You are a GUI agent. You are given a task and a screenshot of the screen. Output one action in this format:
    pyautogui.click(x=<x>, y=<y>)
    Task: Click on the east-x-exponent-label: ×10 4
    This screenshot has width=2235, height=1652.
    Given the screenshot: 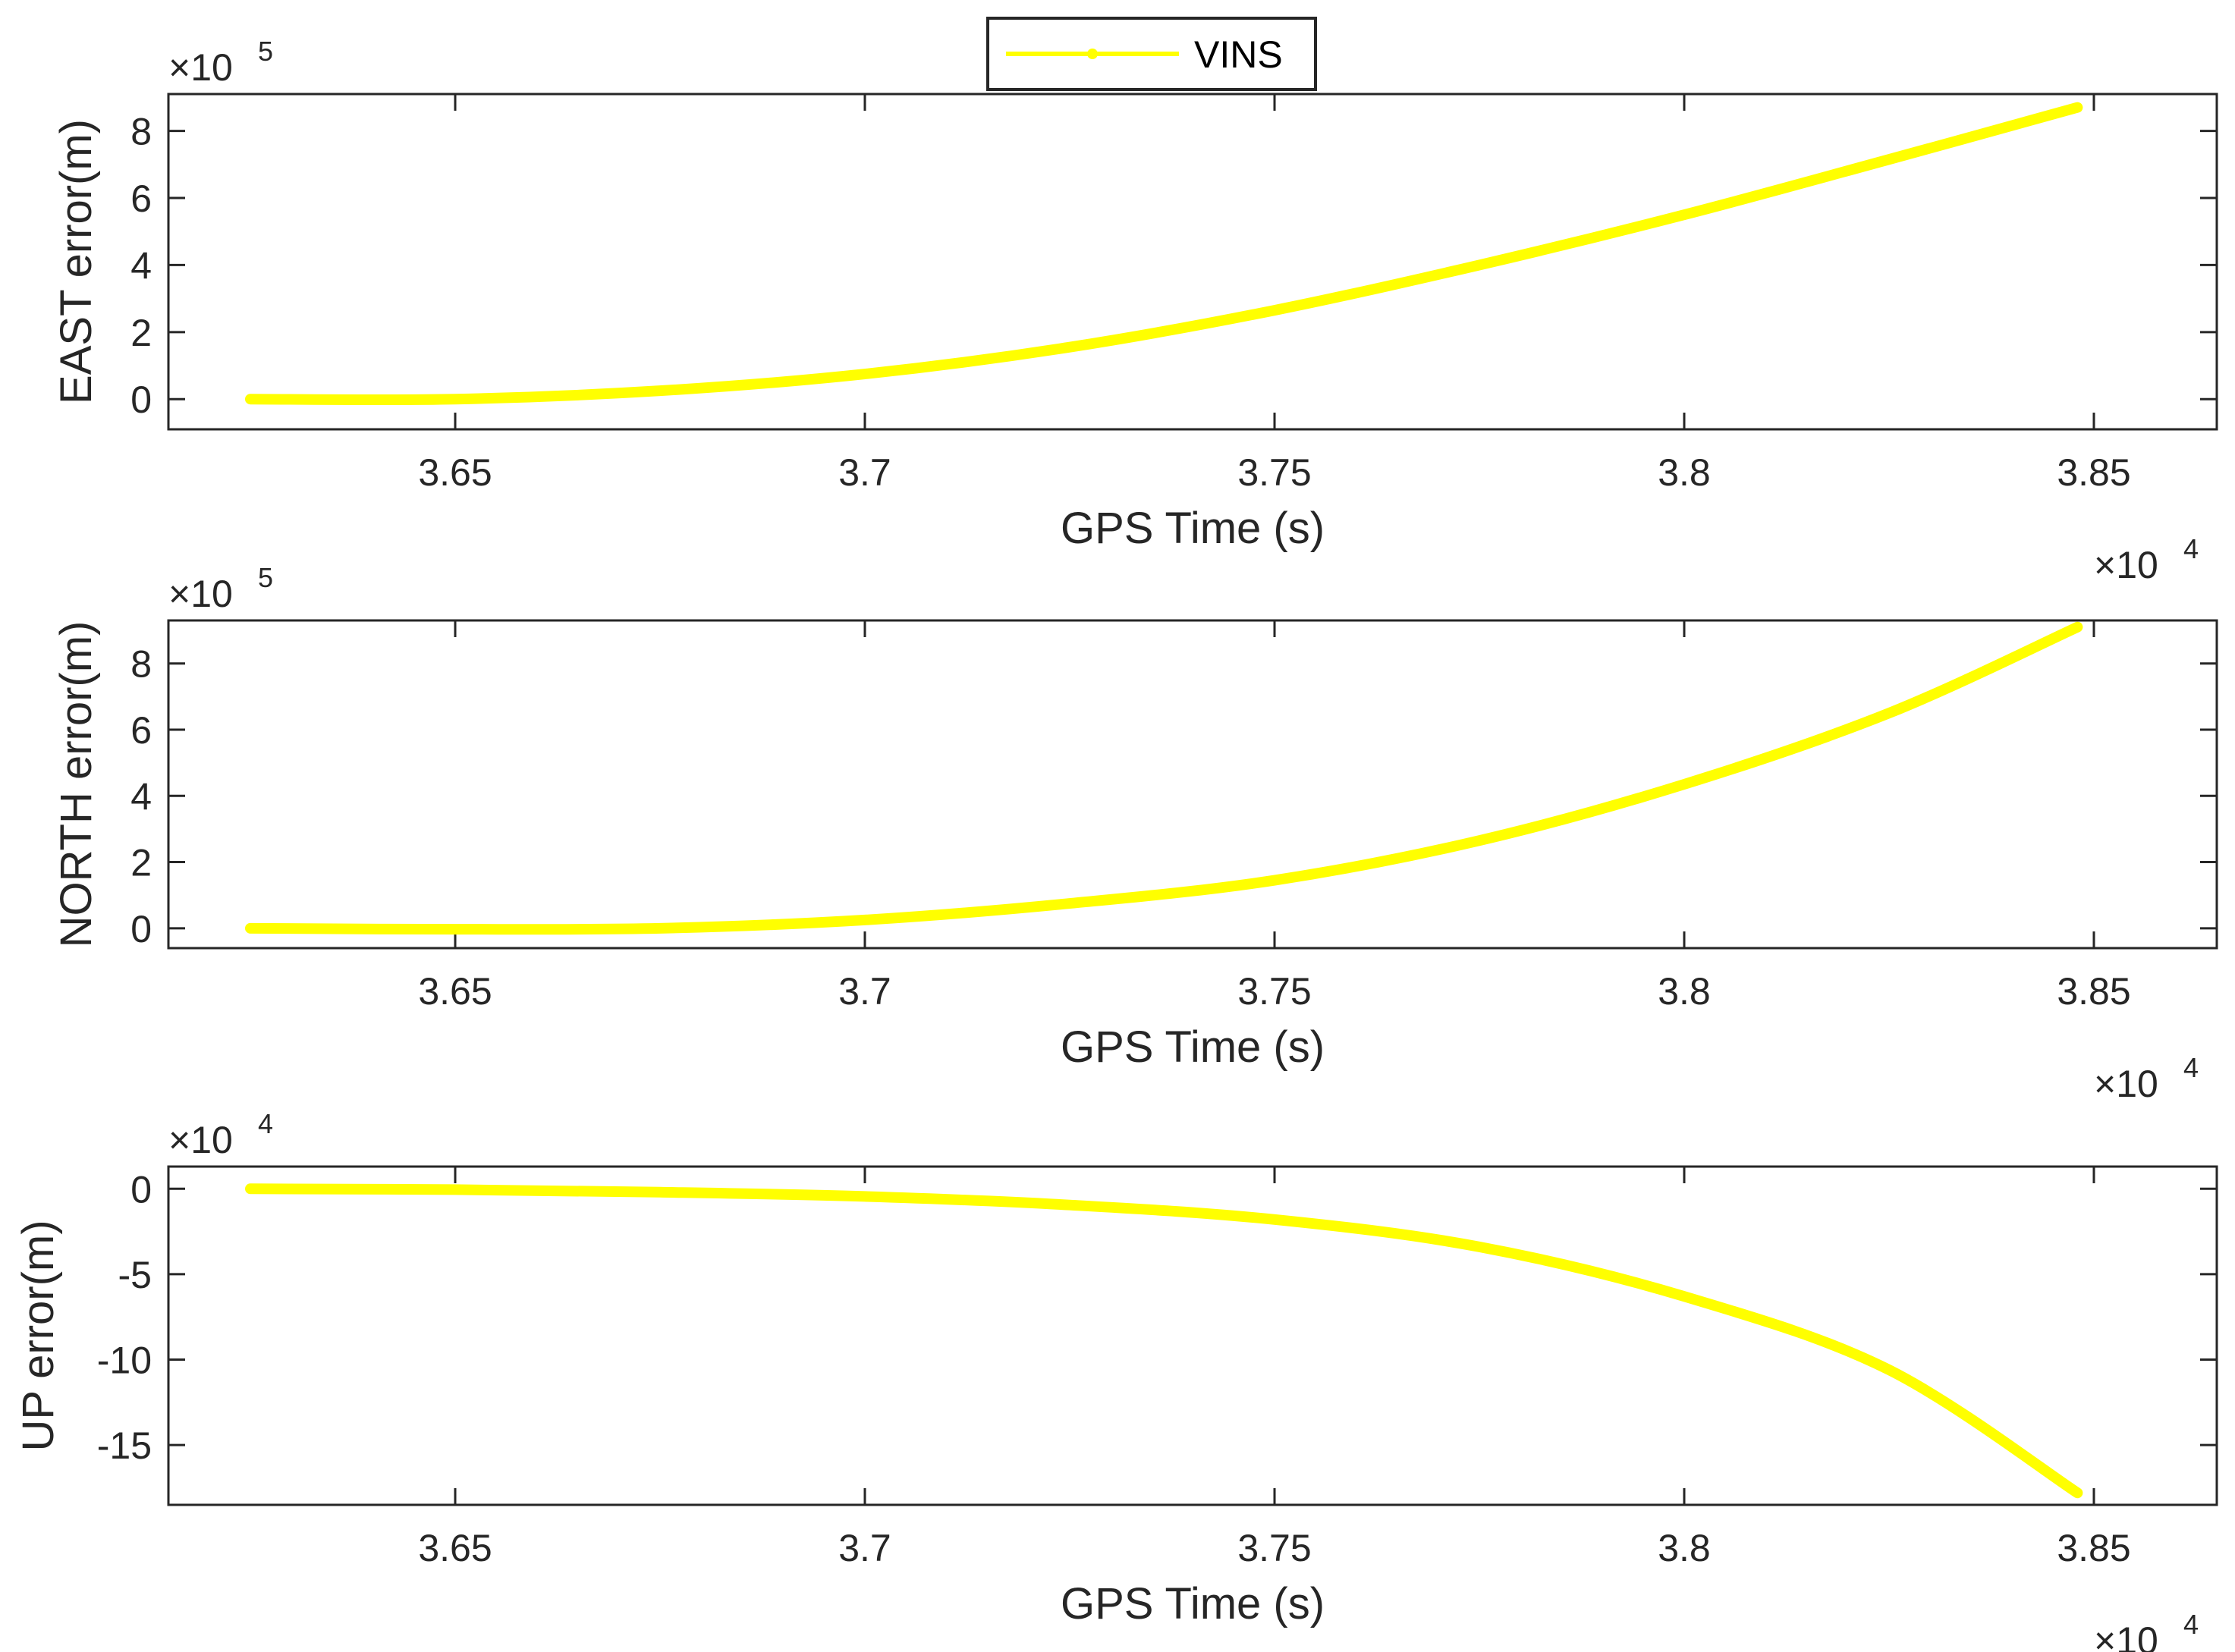 What is the action you would take?
    pyautogui.click(x=2146, y=560)
    